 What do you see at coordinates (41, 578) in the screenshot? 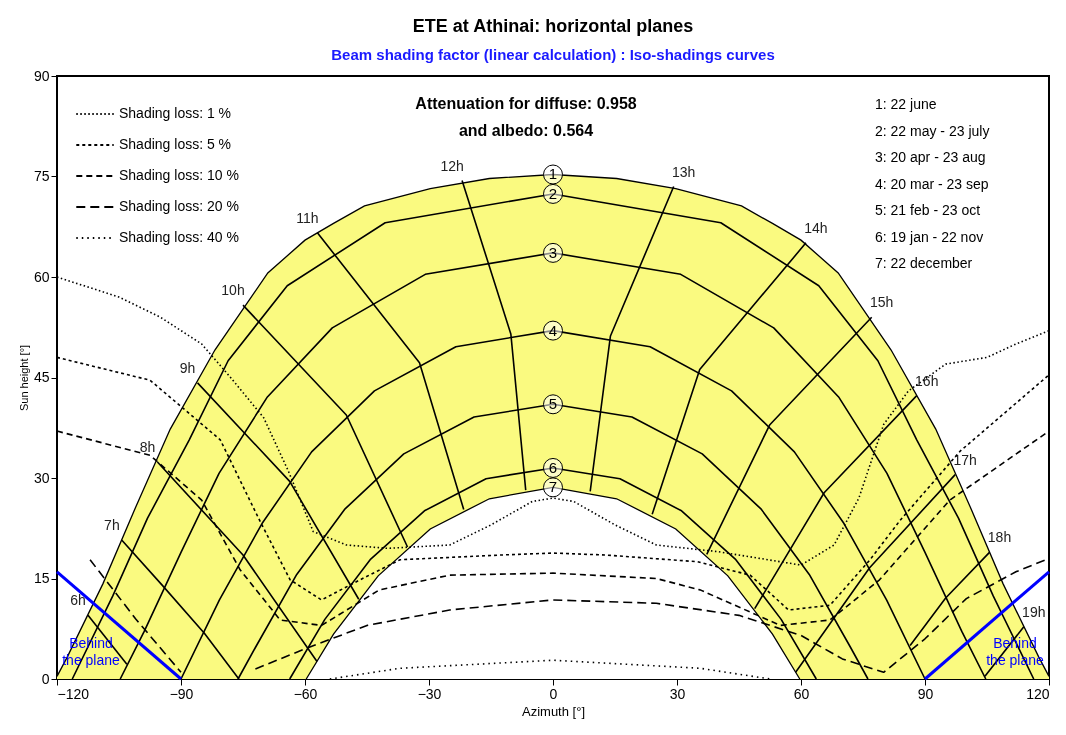
I see `y-tick-label: 15` at bounding box center [41, 578].